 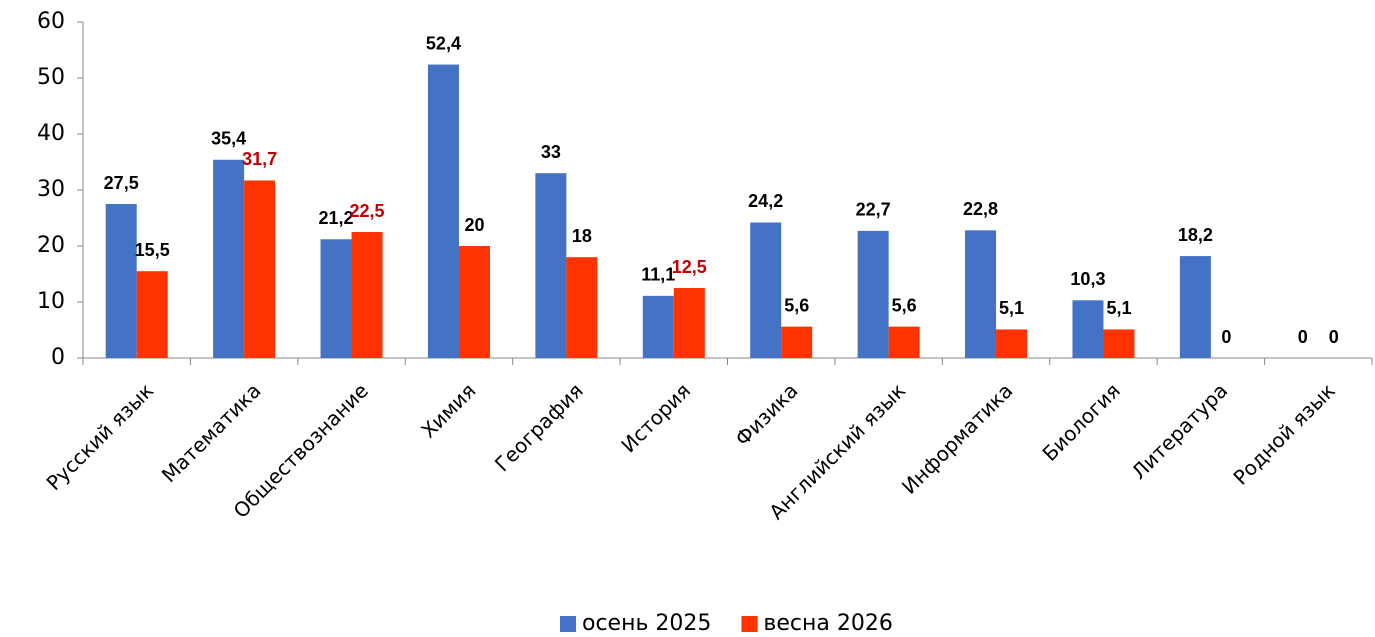 What do you see at coordinates (259, 159) in the screenshot?
I see `value-label: 31,7` at bounding box center [259, 159].